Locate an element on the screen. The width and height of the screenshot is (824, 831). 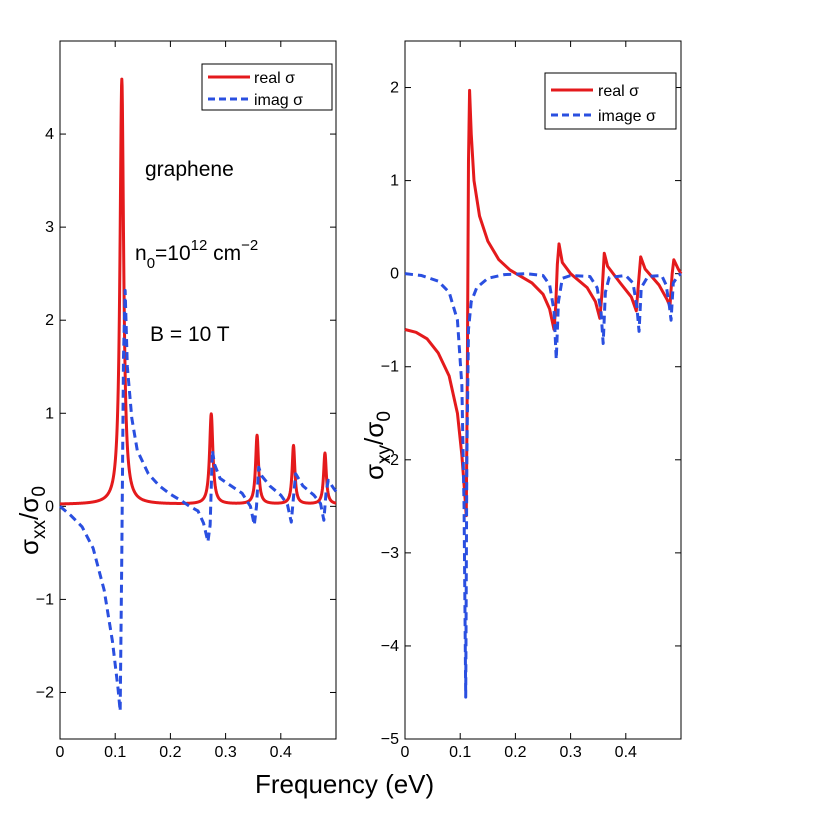
right-ytick-label: −2 is located at coordinates (390, 460).